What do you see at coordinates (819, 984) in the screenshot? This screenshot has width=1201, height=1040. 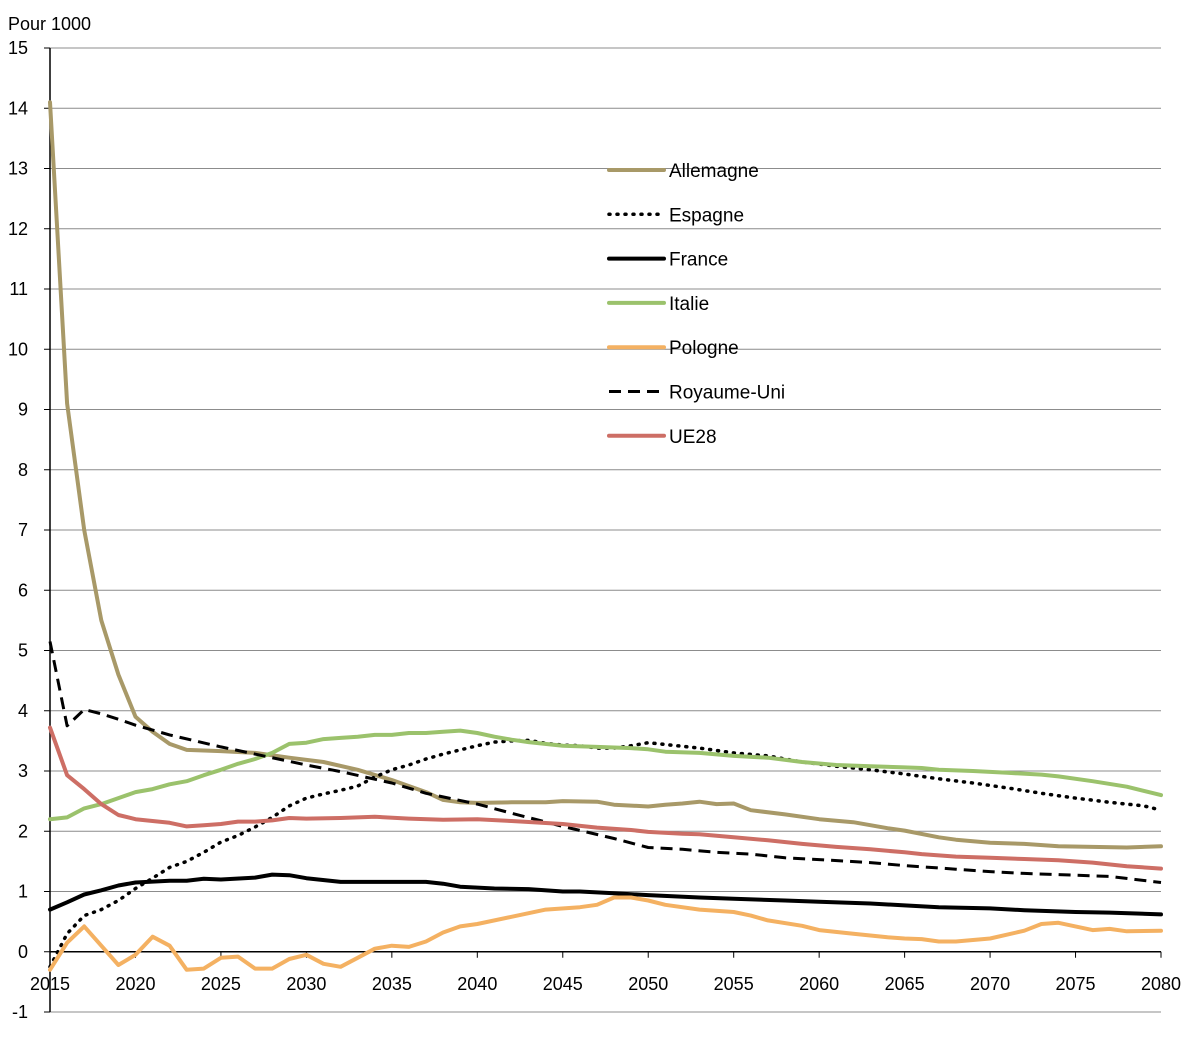 I see `x-tick-label: 2060` at bounding box center [819, 984].